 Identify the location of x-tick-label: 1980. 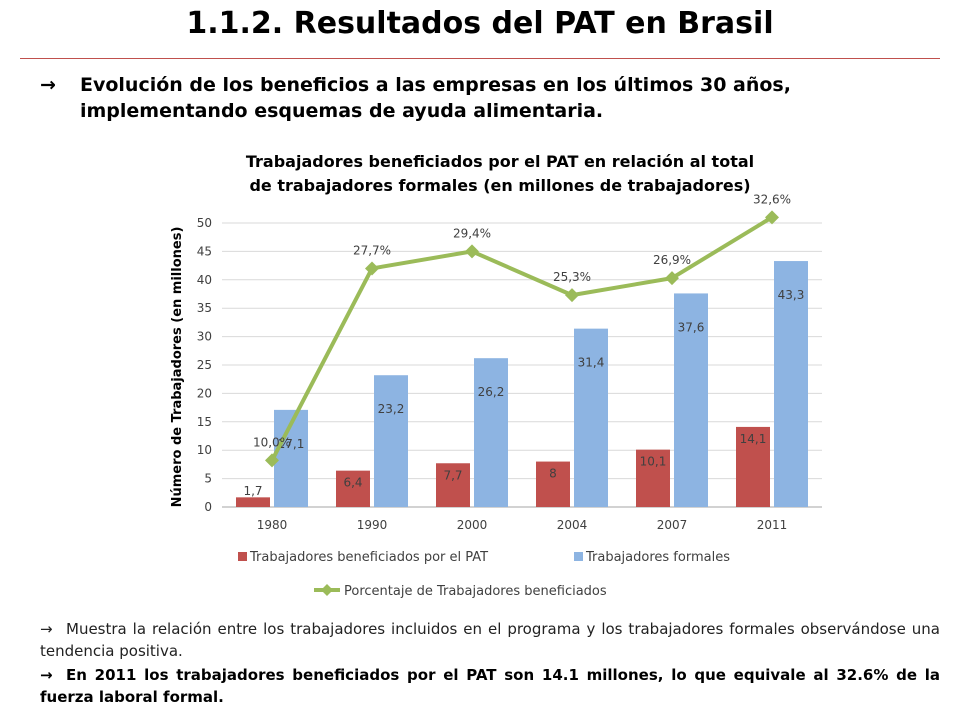
(272, 525).